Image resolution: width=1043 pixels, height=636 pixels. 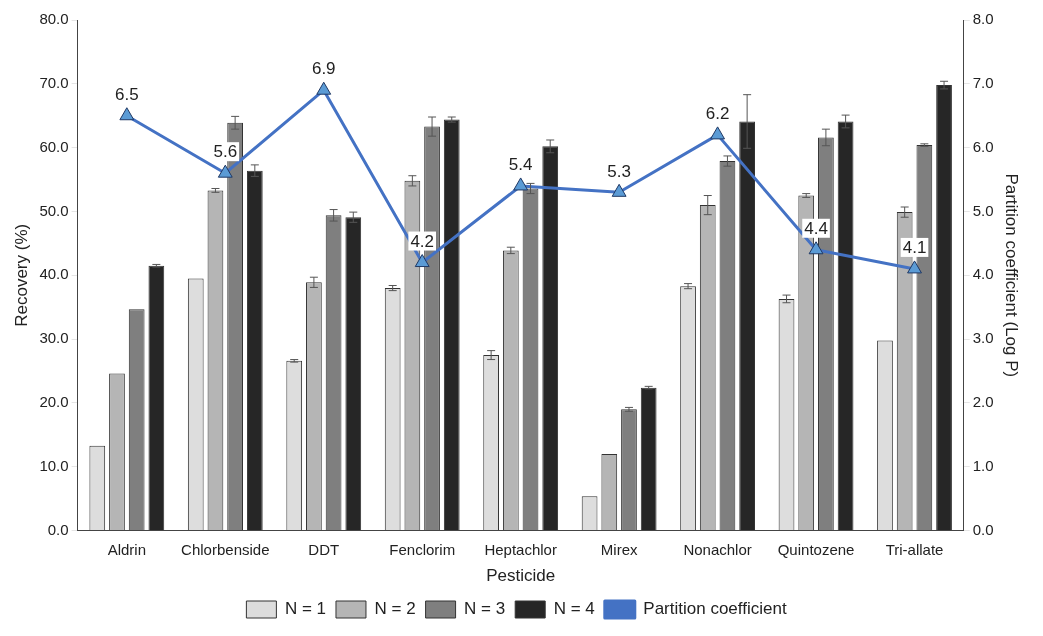 I want to click on y2-tick-label: 6.0, so click(x=983, y=146).